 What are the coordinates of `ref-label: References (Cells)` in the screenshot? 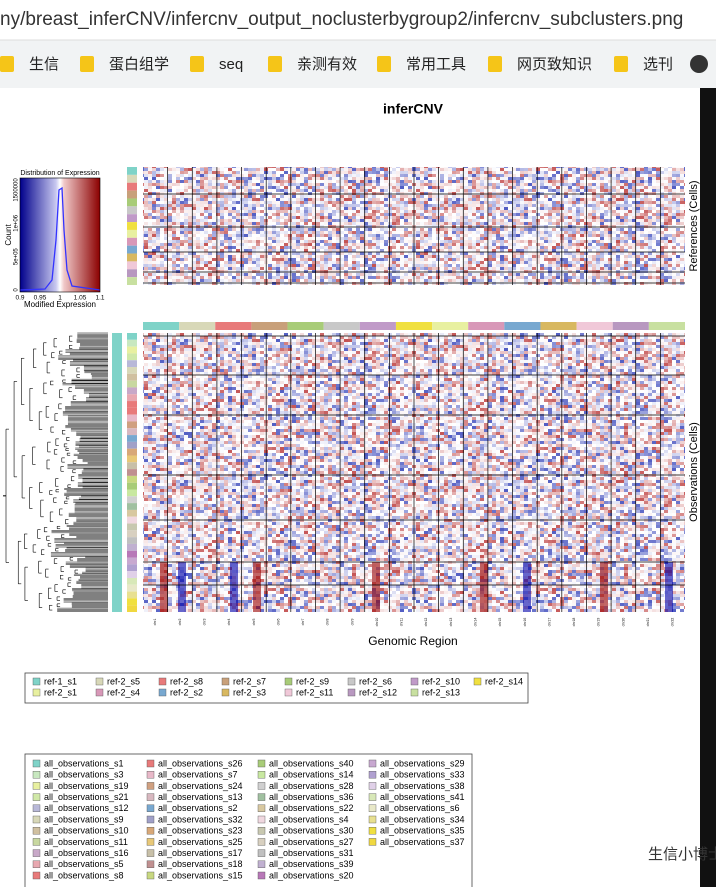 It's located at (694, 225).